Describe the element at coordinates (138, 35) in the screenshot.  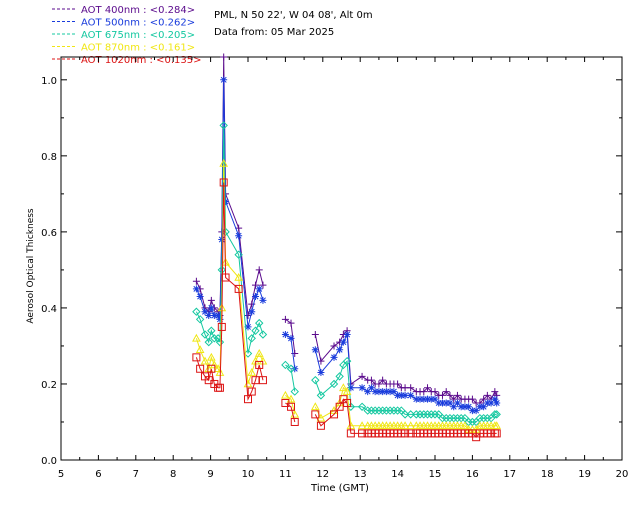
I see `legend-entry: AOT 675nm : <0.205>` at that location.